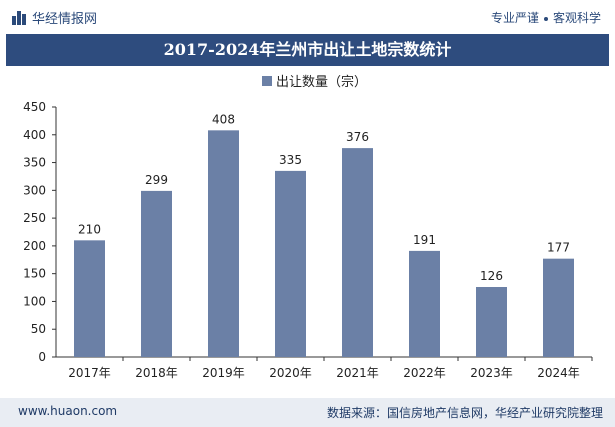 This screenshot has height=427, width=615. I want to click on y-tick-label: 450, so click(34, 107).